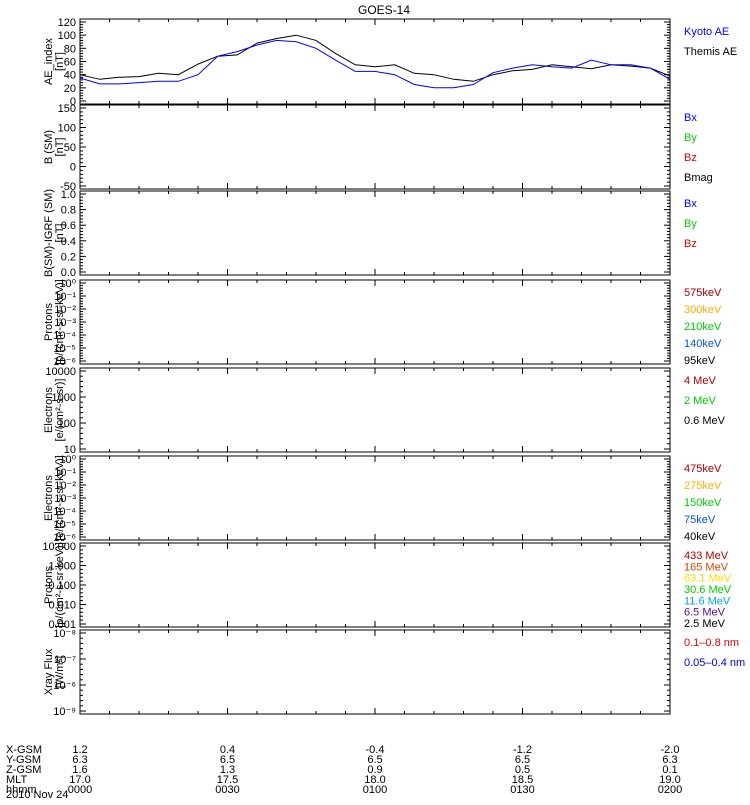  What do you see at coordinates (227, 780) in the screenshot?
I see `x-tick-value: 17.5` at bounding box center [227, 780].